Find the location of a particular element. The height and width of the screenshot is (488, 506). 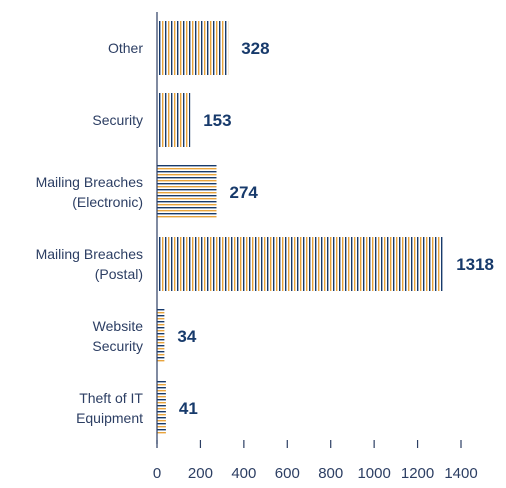

category-label-line: Theft of IT is located at coordinates (111, 398).